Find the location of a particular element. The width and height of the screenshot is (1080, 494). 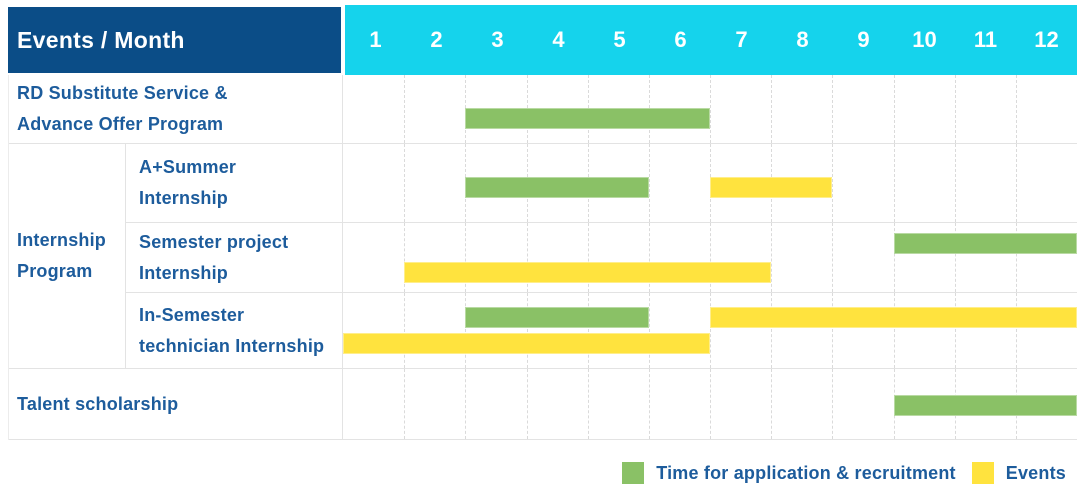

month-label: 8 is located at coordinates (802, 39).